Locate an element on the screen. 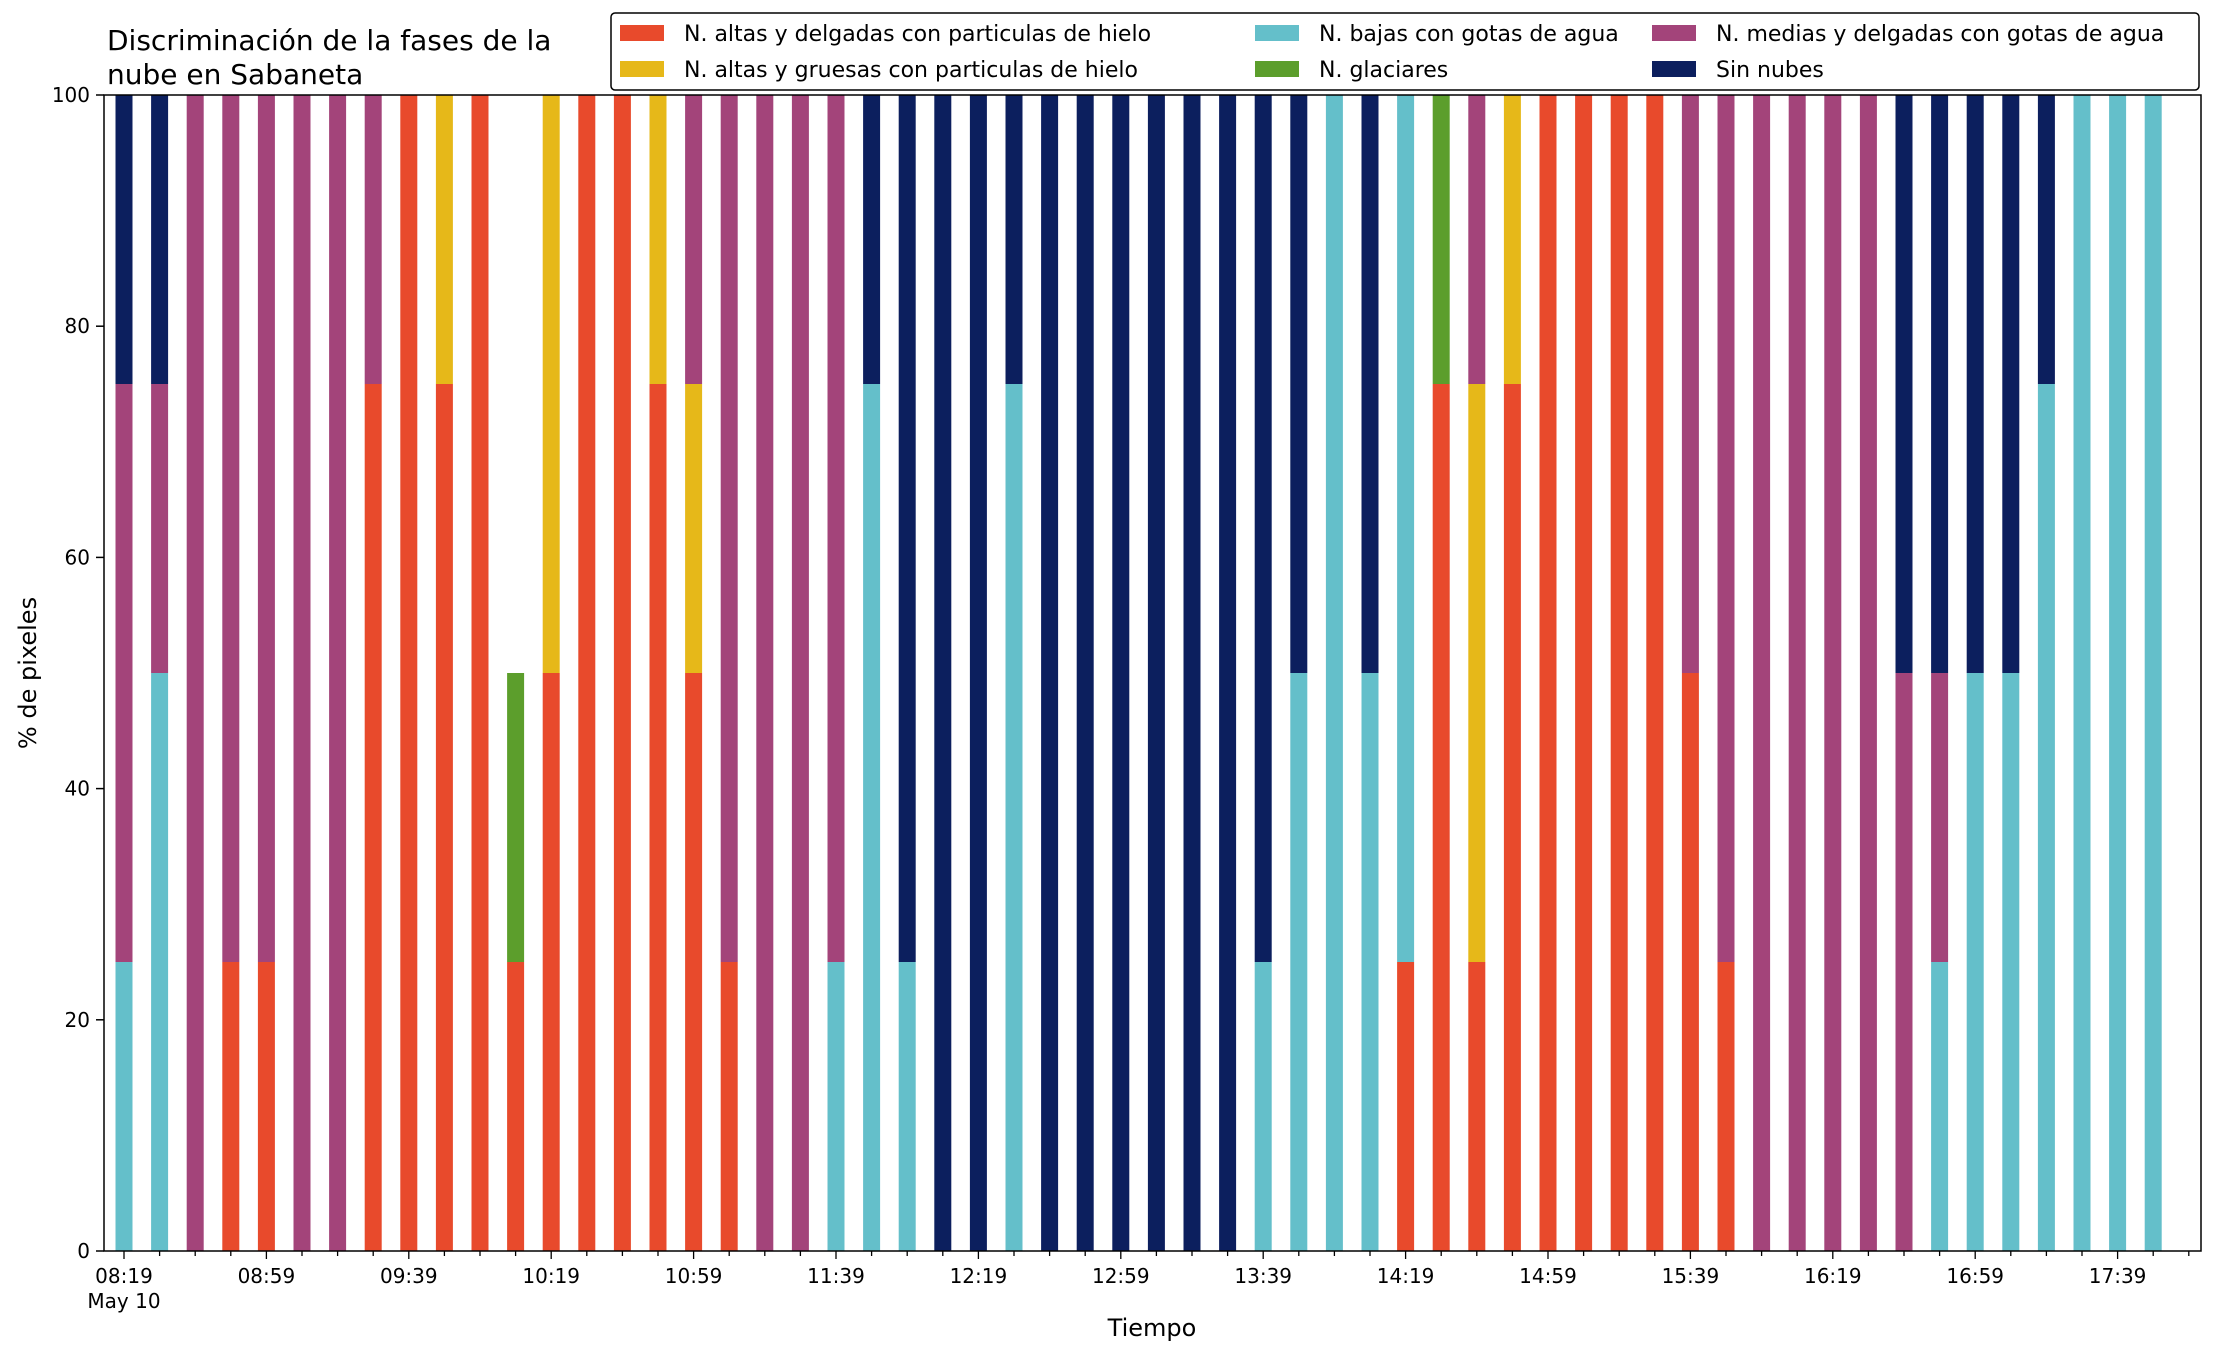 This screenshot has height=1355, width=2216. legend-label: N. medias y delgadas con gotas de agua is located at coordinates (1940, 34).